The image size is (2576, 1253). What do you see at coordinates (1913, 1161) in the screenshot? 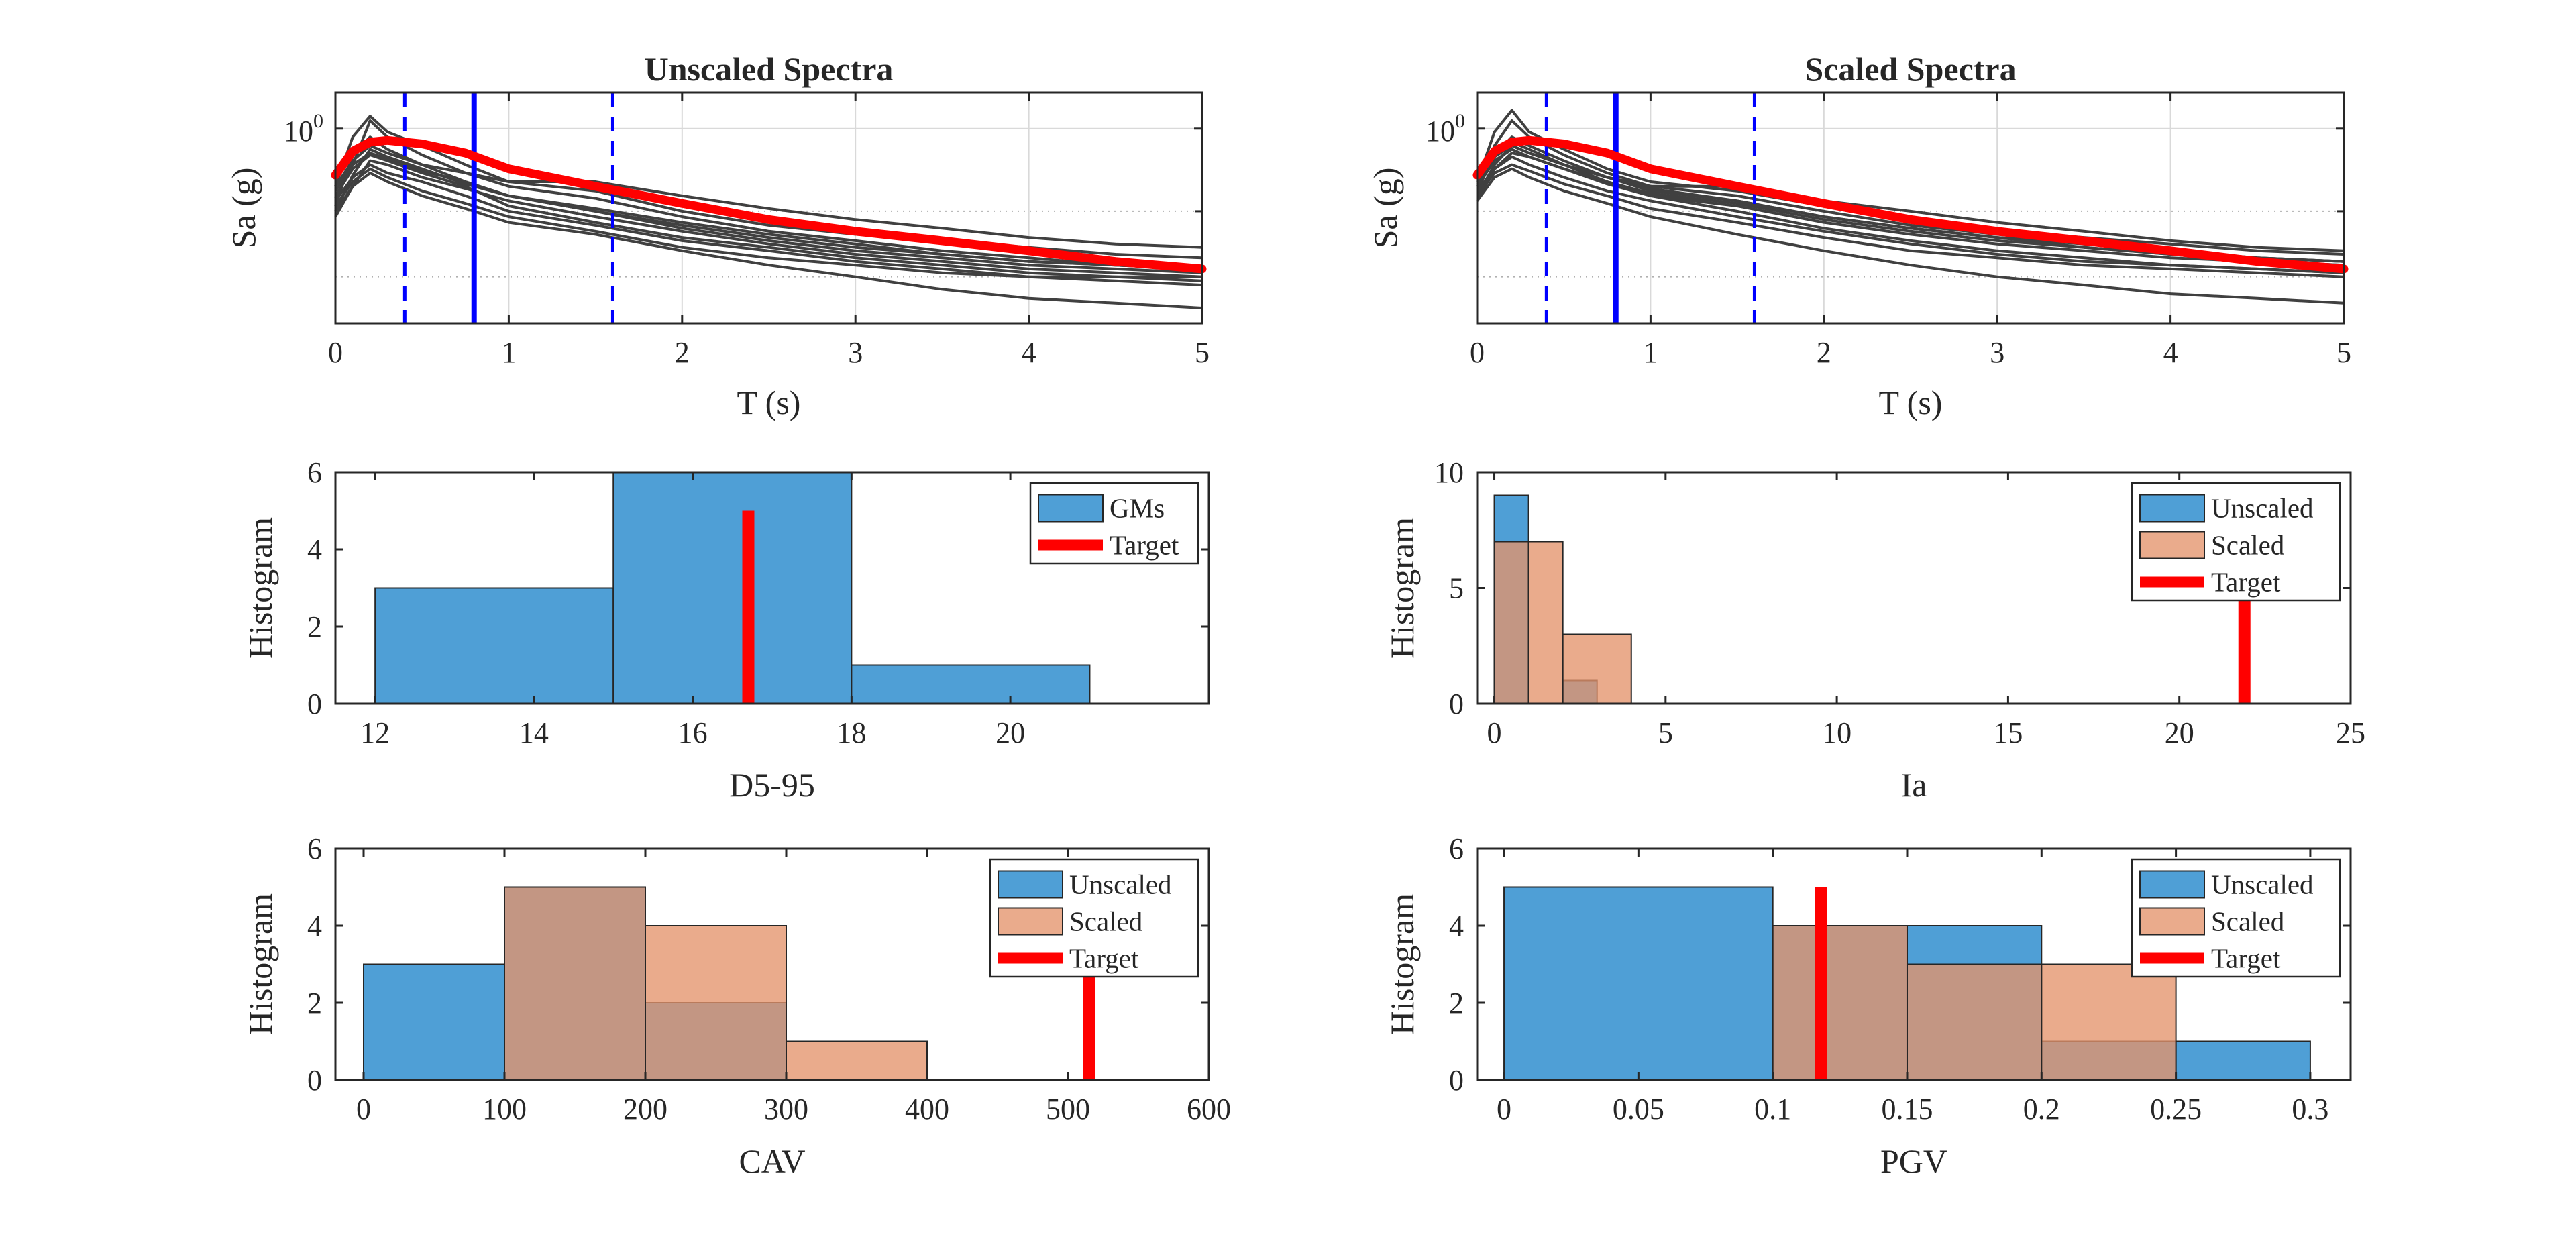
I see `x-axis-label: PGV` at bounding box center [1913, 1161].